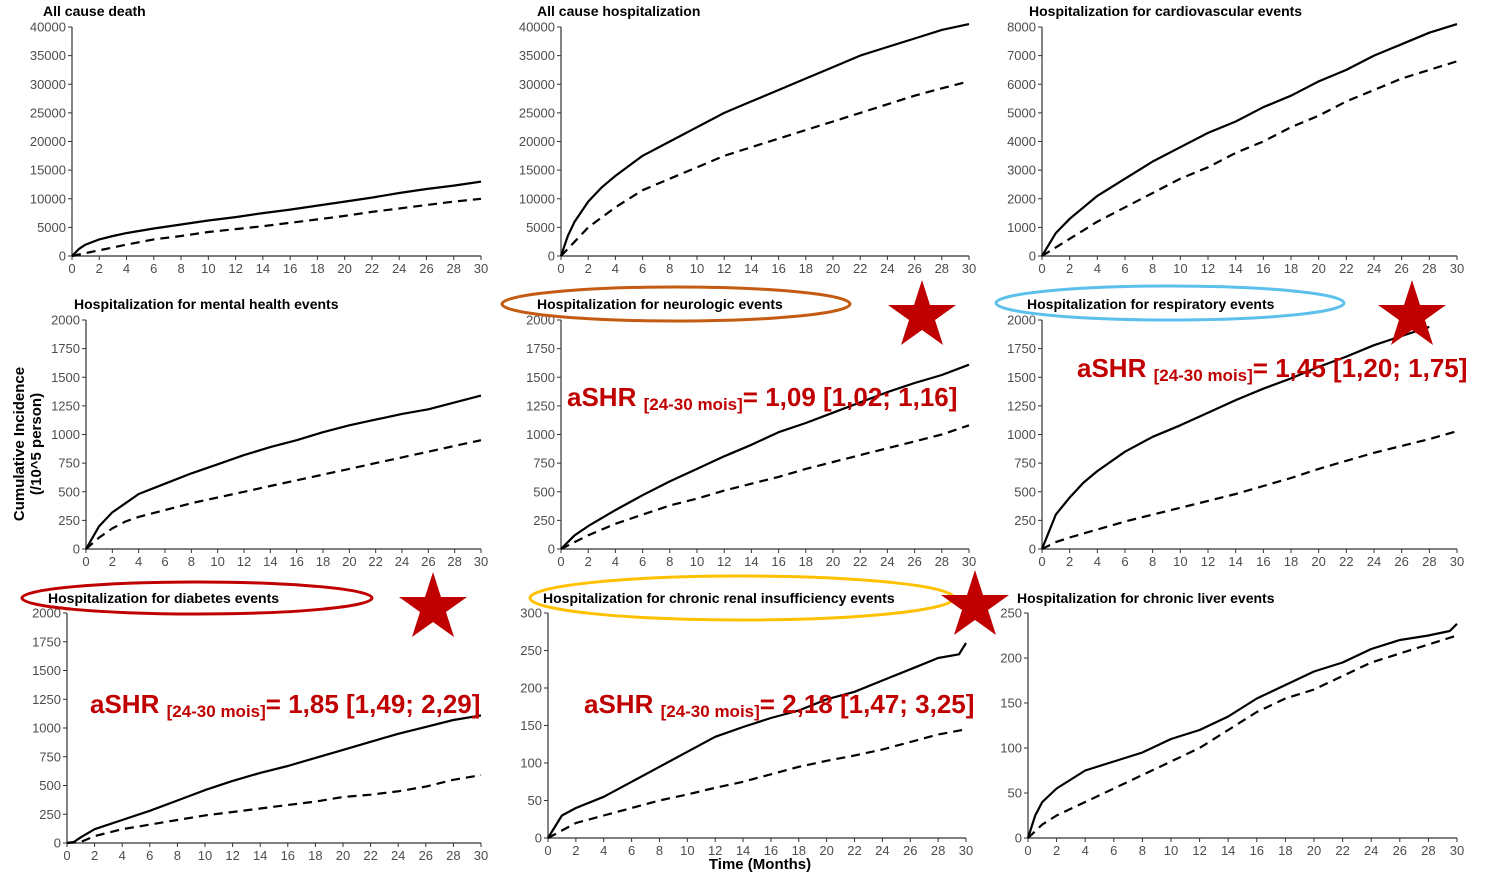  I want to click on highlight-ellipse-diab, so click(197, 598).